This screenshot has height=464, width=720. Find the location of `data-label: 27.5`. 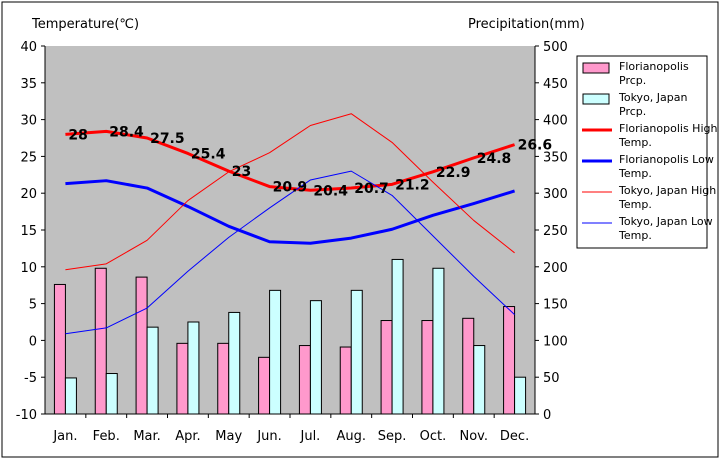

data-label: 27.5 is located at coordinates (167, 139).